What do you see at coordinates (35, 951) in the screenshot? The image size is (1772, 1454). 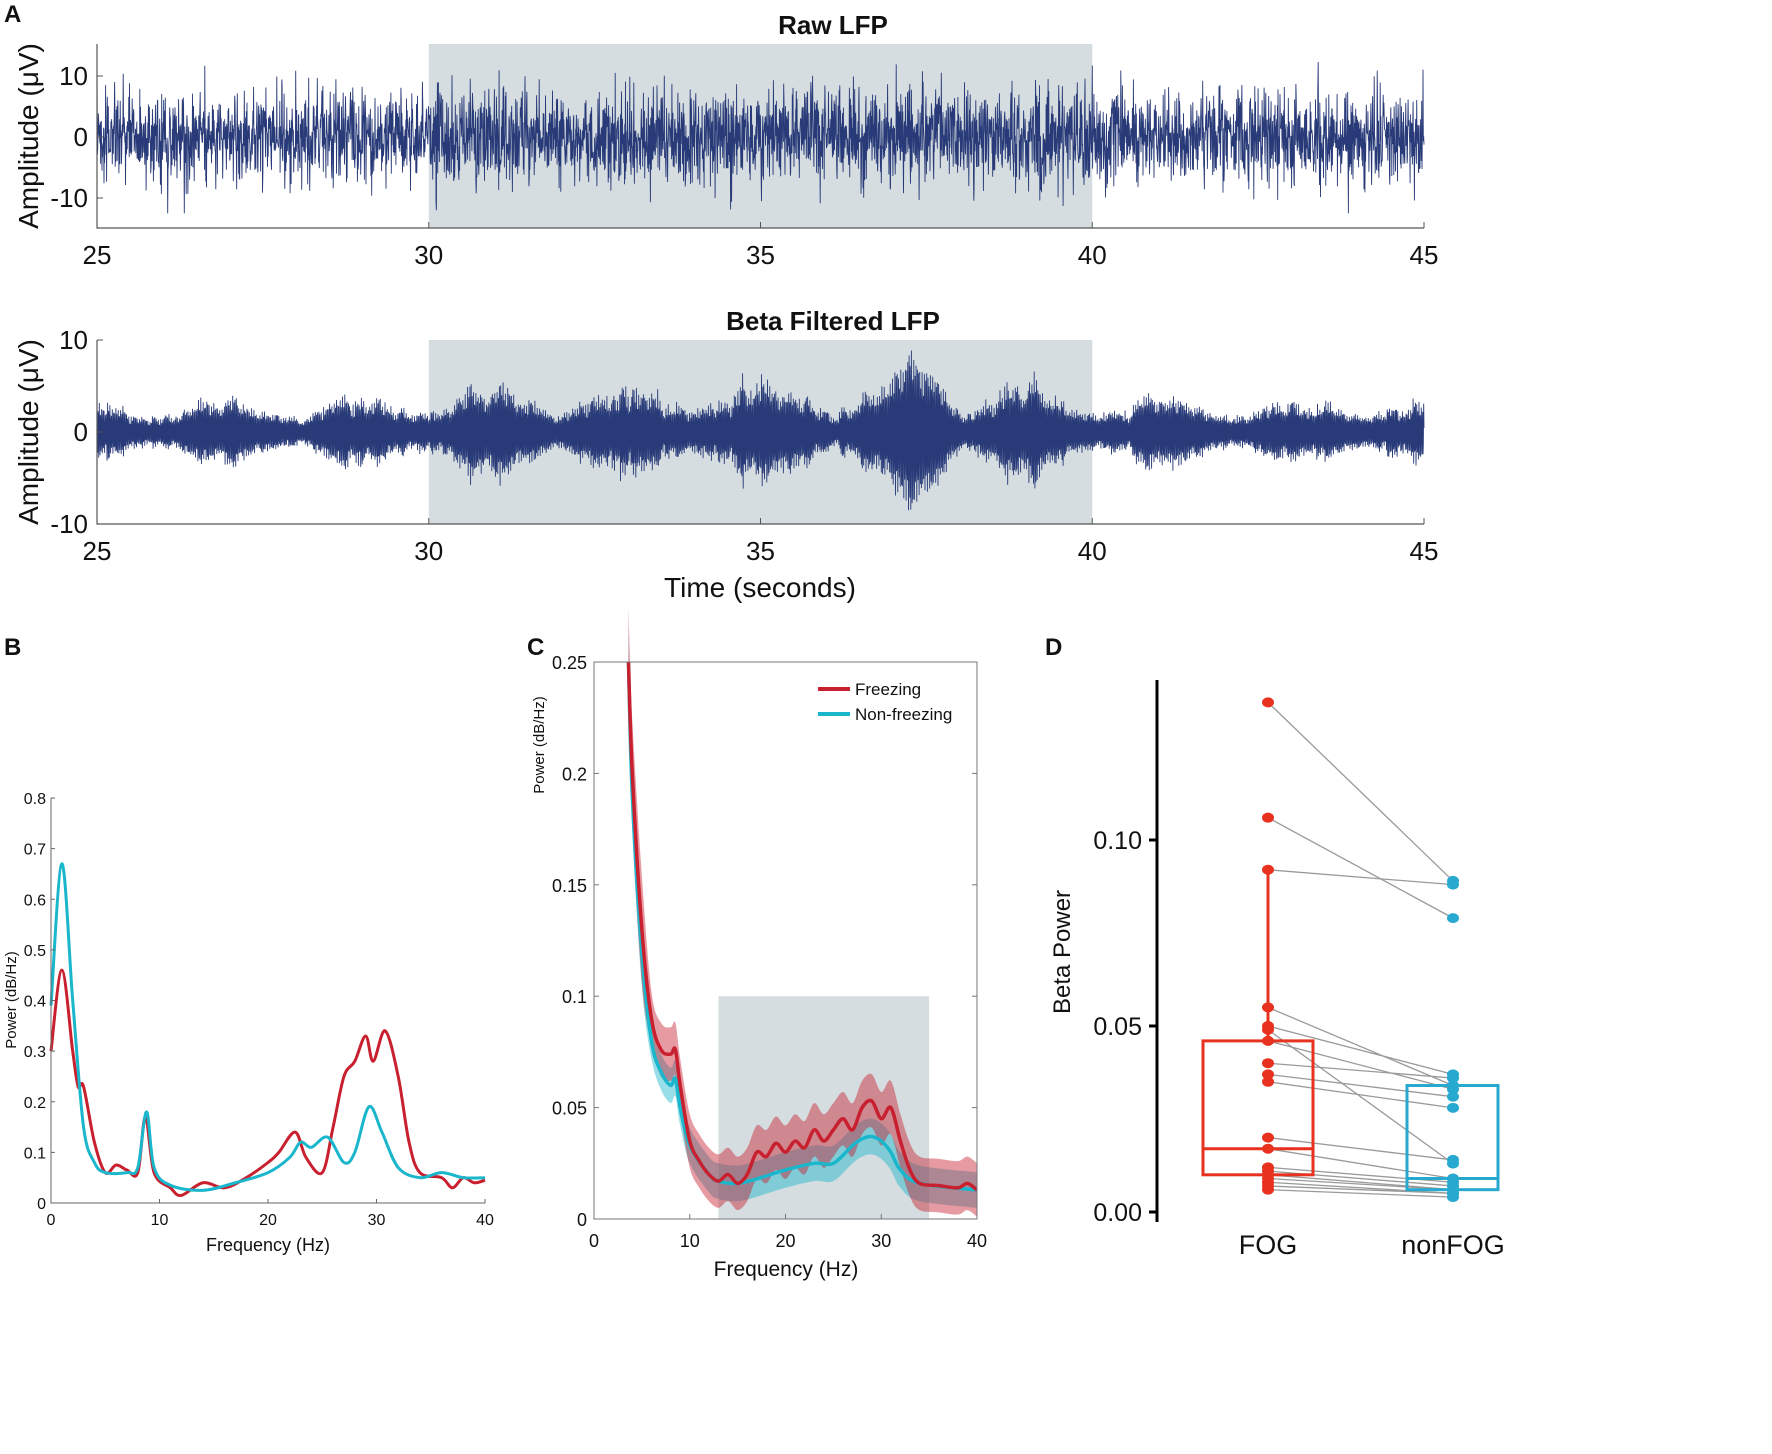 I see `y-tick-label: 0.5` at bounding box center [35, 951].